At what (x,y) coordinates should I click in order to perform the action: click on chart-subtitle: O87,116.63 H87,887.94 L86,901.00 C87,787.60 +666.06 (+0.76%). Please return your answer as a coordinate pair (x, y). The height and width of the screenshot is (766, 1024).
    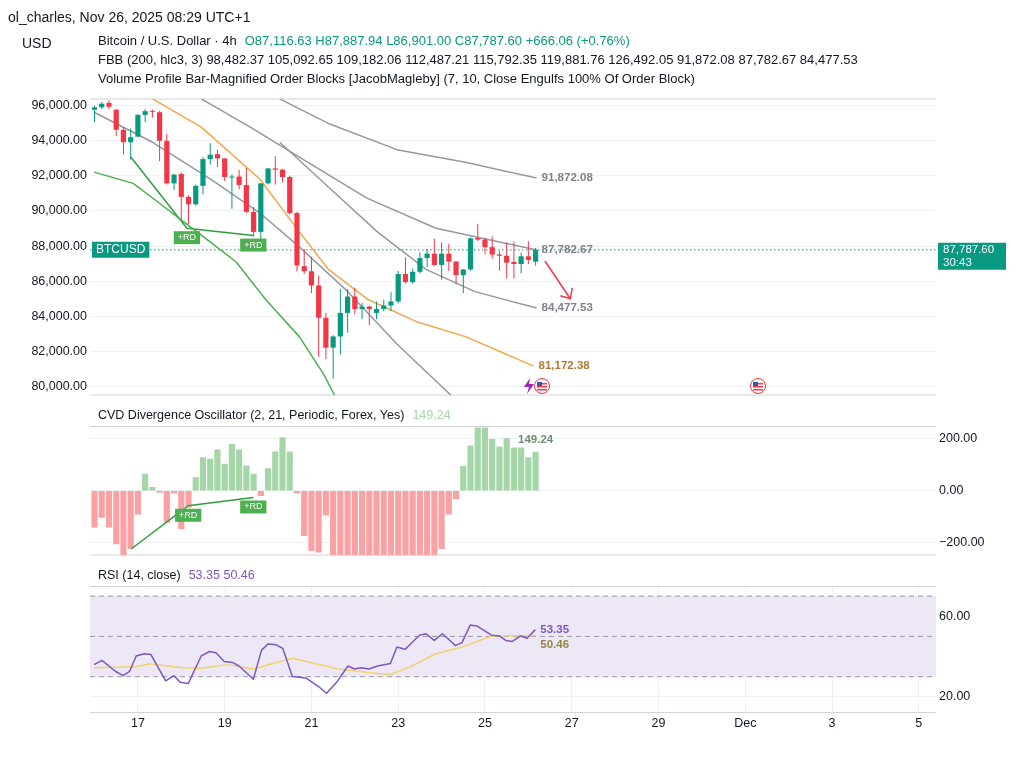
    Looking at the image, I should click on (437, 40).